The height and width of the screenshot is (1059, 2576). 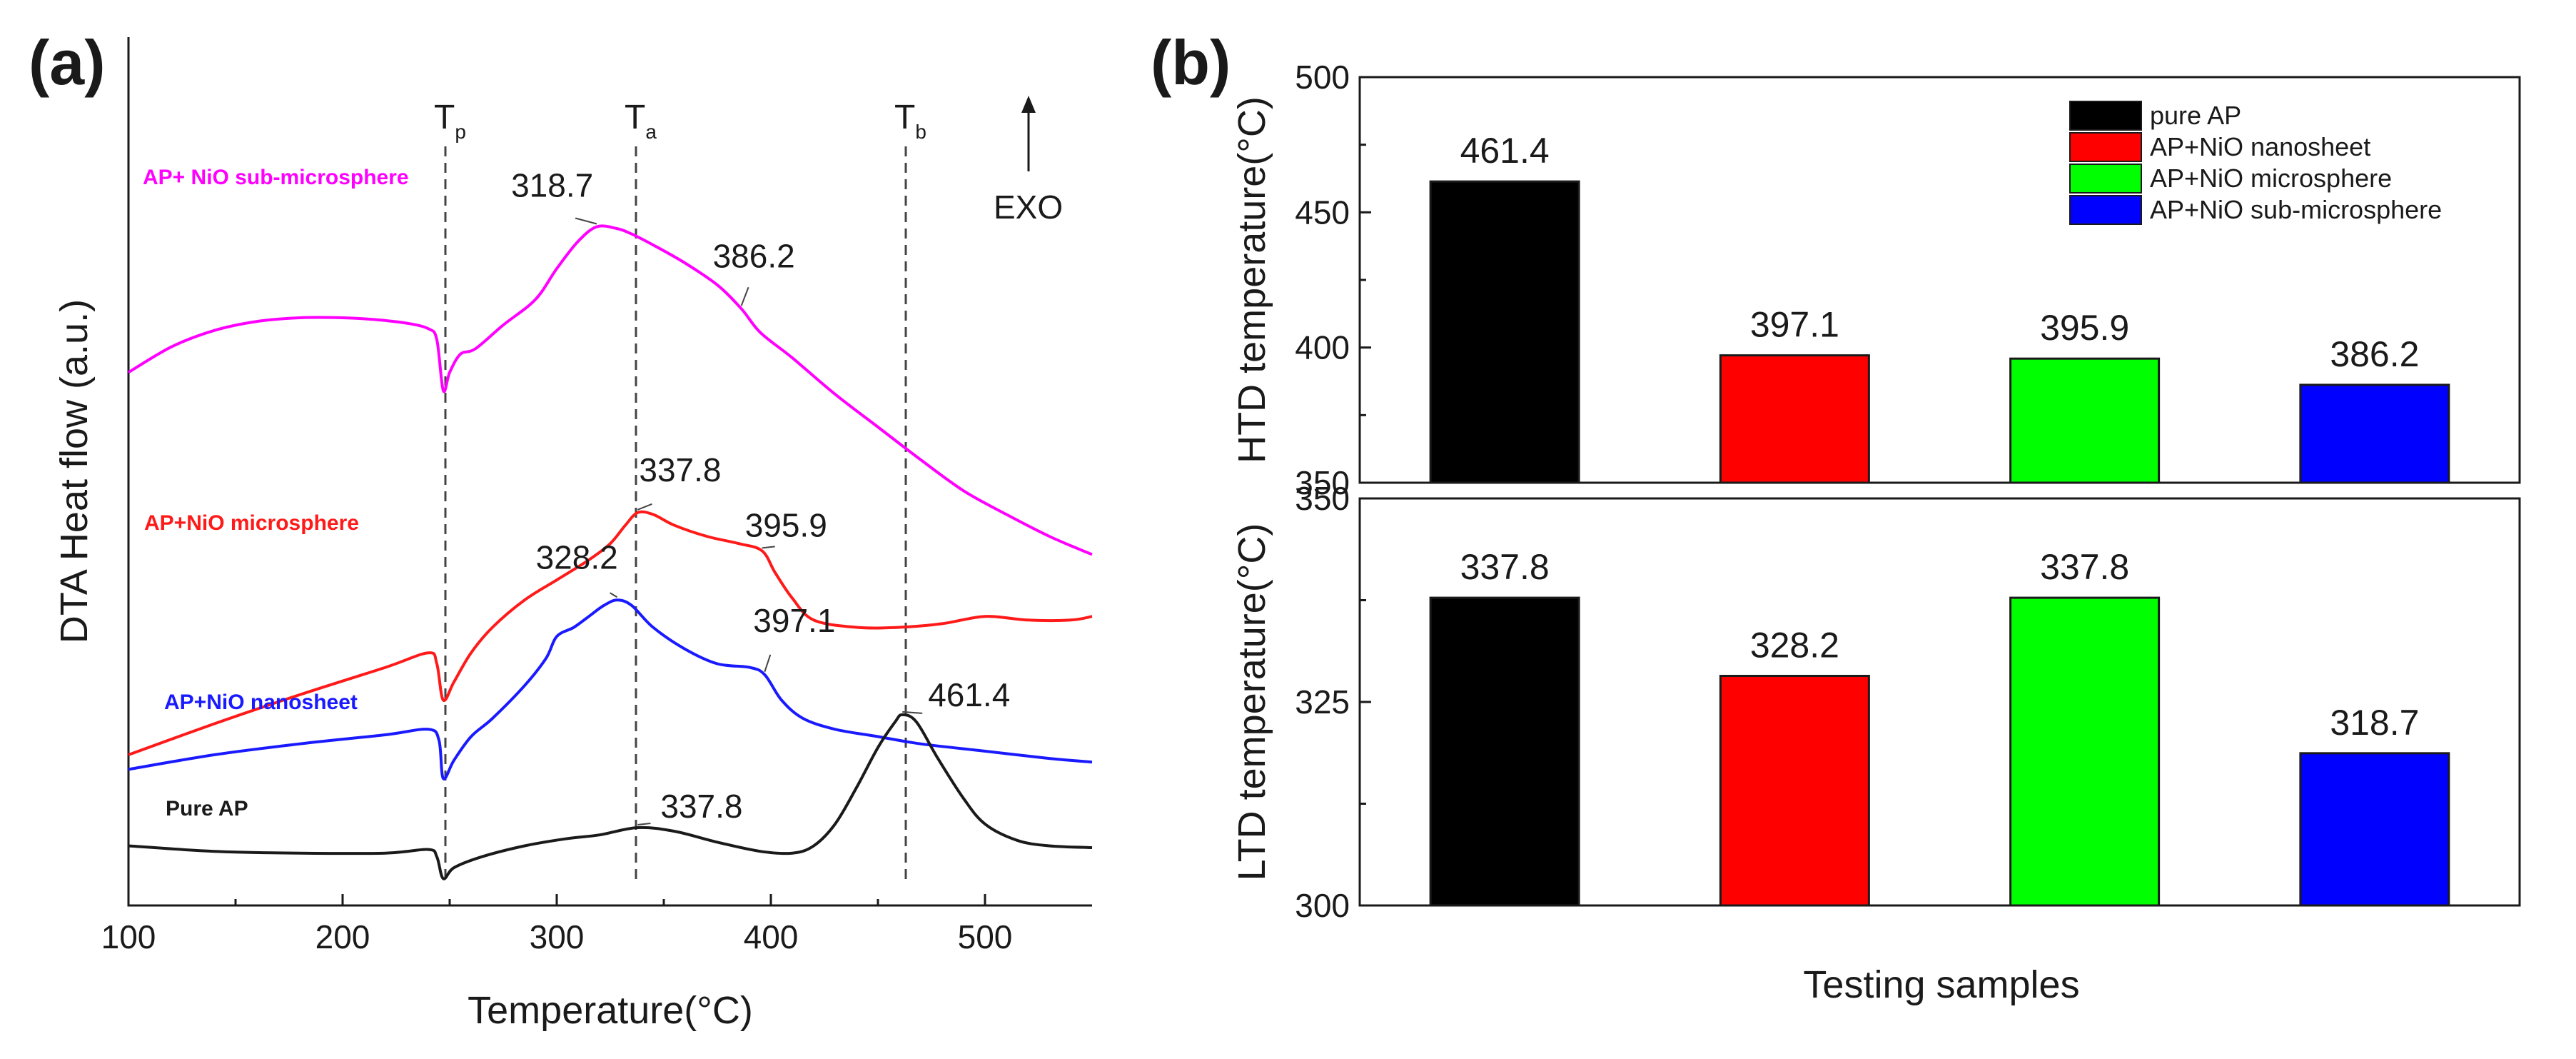 What do you see at coordinates (2296, 210) in the screenshot?
I see `legend-label-3: AP+NiO sub-microsphere` at bounding box center [2296, 210].